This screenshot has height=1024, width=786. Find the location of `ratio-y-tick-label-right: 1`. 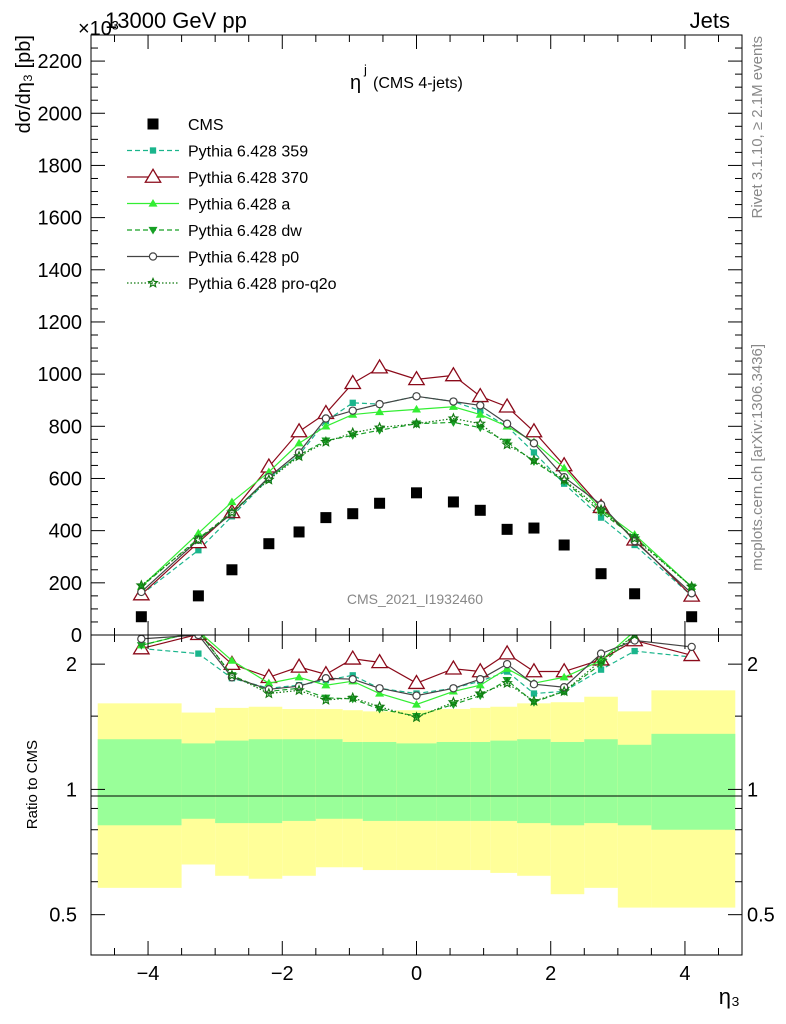

ratio-y-tick-label-right: 1 is located at coordinates (752, 790).